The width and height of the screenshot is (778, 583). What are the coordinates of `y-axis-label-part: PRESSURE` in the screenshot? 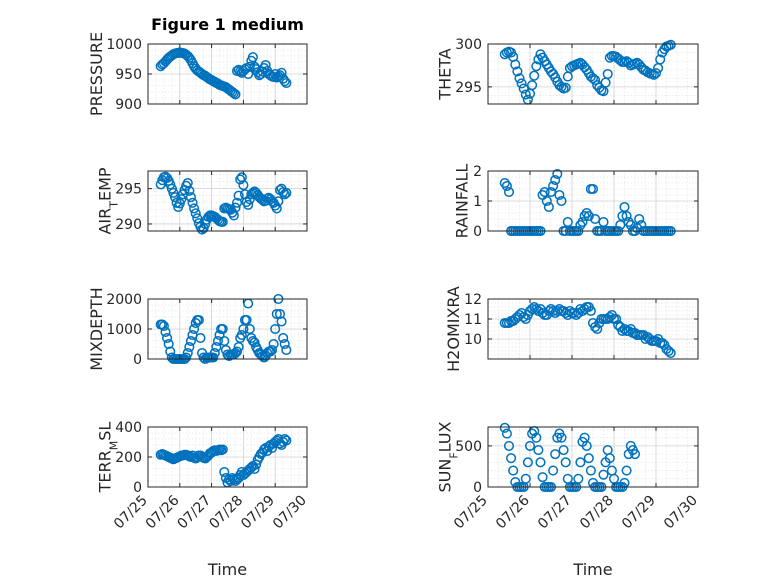 It's located at (96, 74).